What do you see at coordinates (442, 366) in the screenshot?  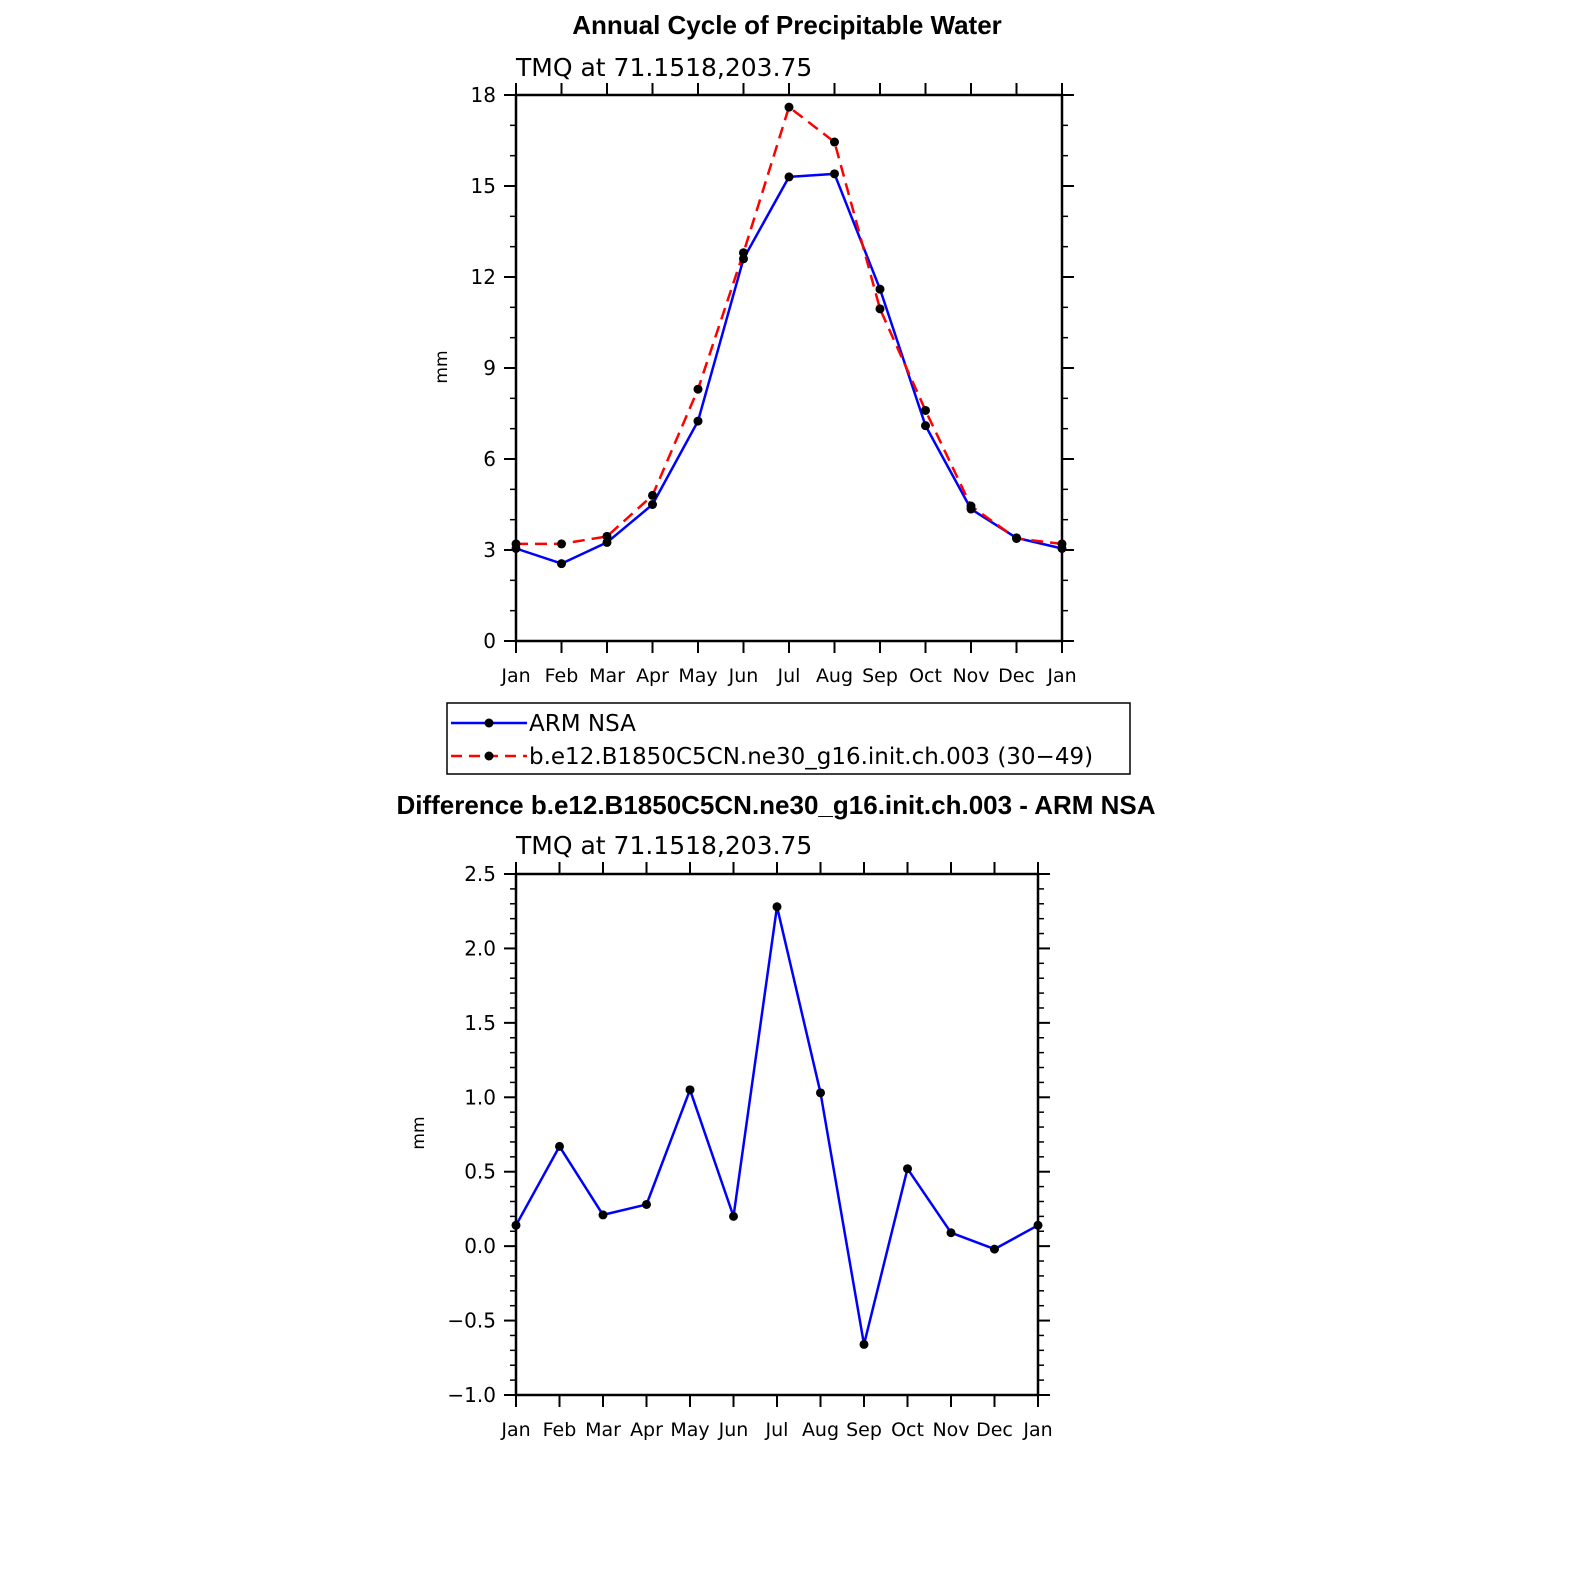 I see `top-chart-y-axis-title: mm` at bounding box center [442, 366].